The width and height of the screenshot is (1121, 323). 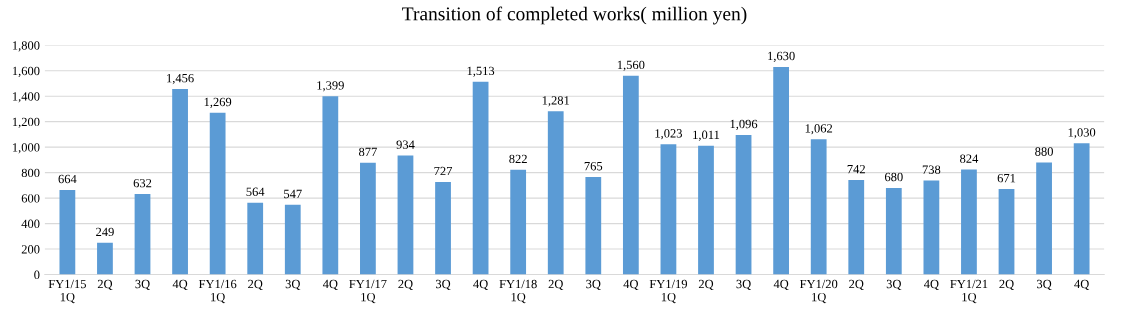 I want to click on data-label: 738, so click(x=931, y=169).